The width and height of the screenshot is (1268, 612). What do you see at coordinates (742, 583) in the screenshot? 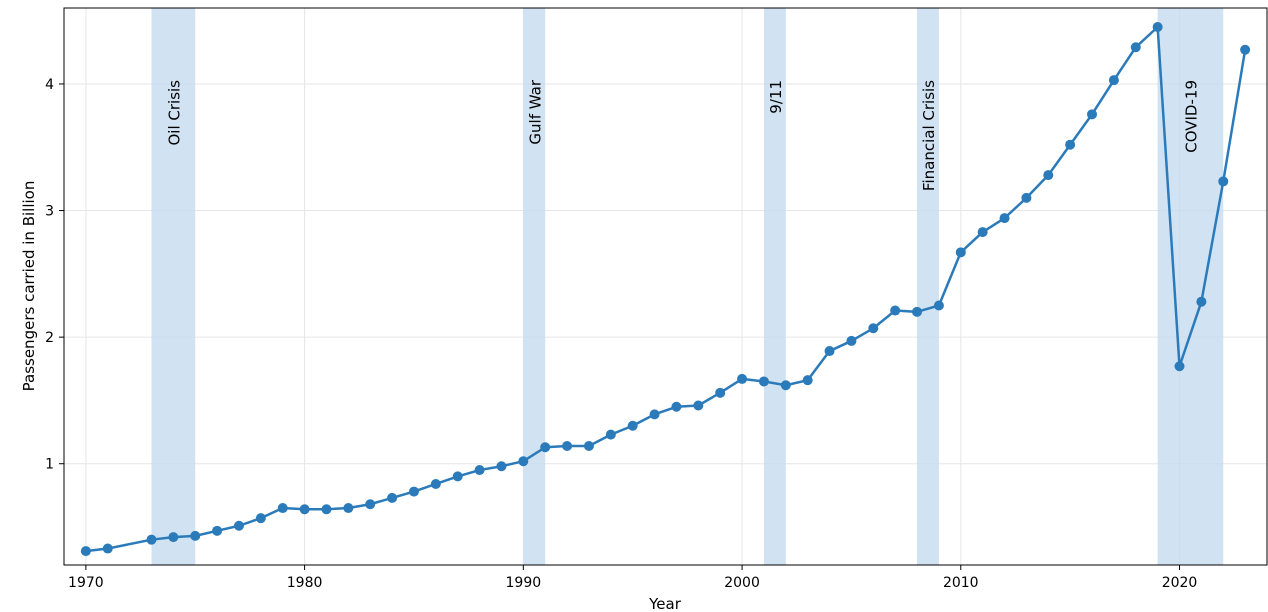
I see `x-tick-label: 2000` at bounding box center [742, 583].